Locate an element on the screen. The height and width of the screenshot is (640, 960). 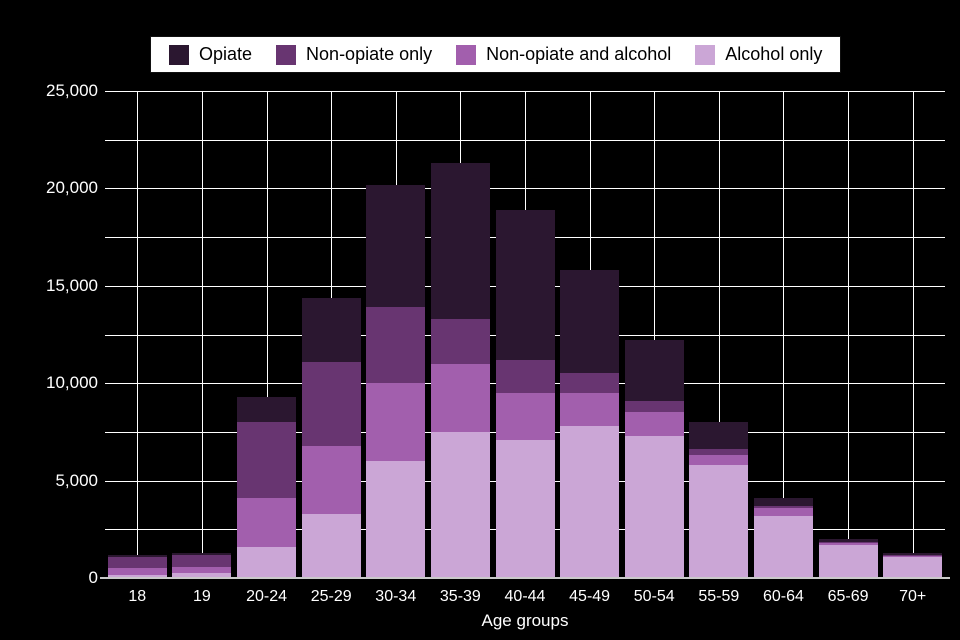
x-tick-label: 55-59 is located at coordinates (719, 596).